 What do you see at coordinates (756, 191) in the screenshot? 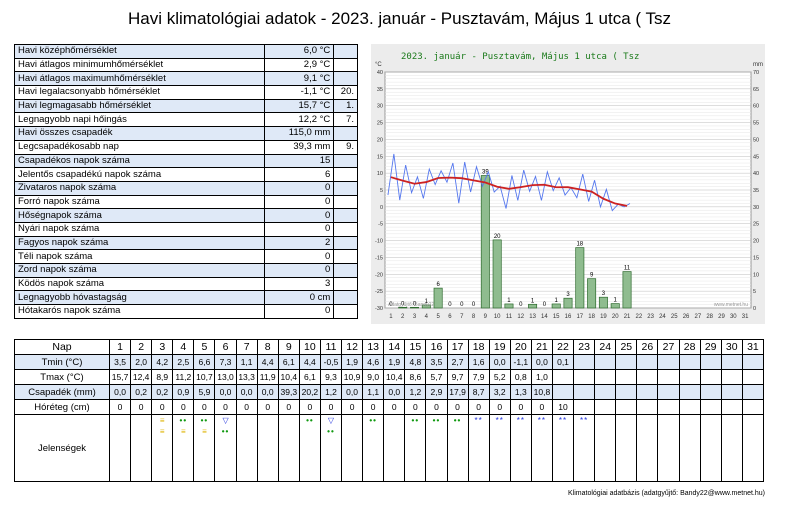
I see `right-tick-label: 35` at bounding box center [756, 191].